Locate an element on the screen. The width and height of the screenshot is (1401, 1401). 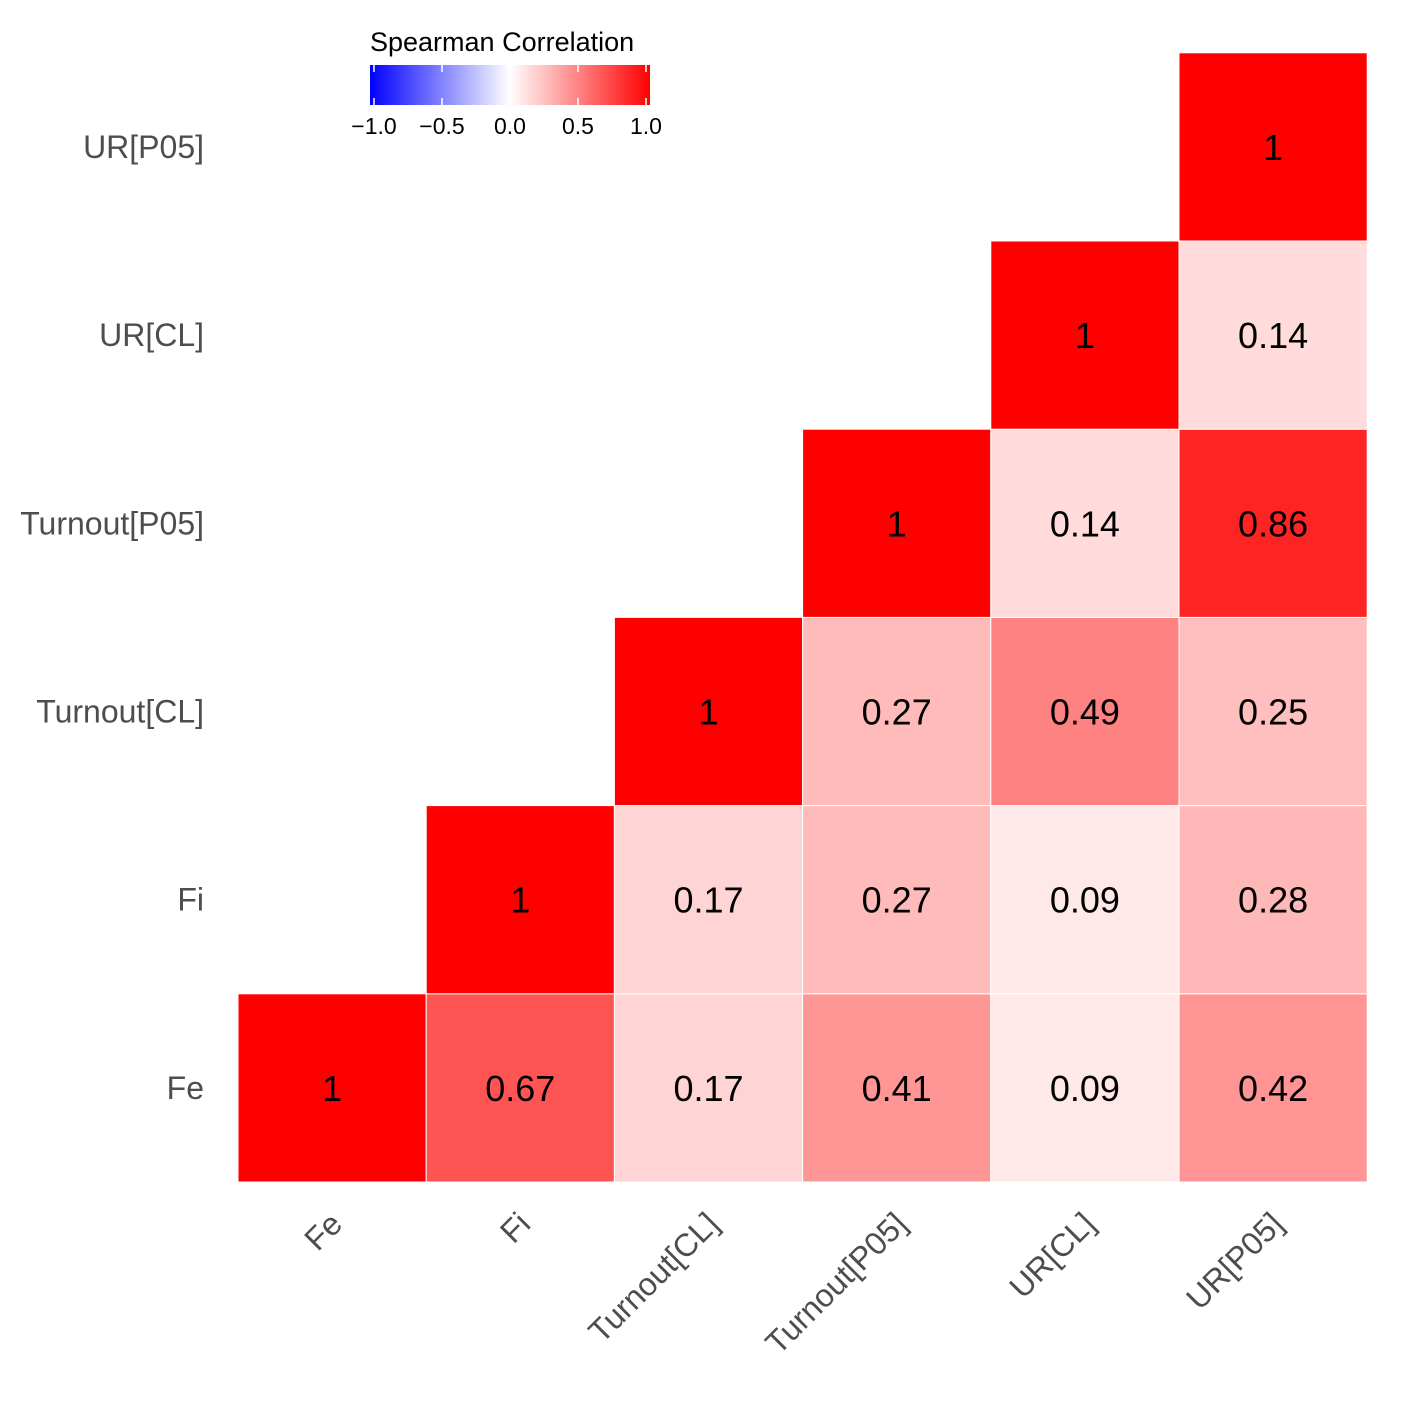
cell-value-label: 0.49 is located at coordinates (1085, 712).